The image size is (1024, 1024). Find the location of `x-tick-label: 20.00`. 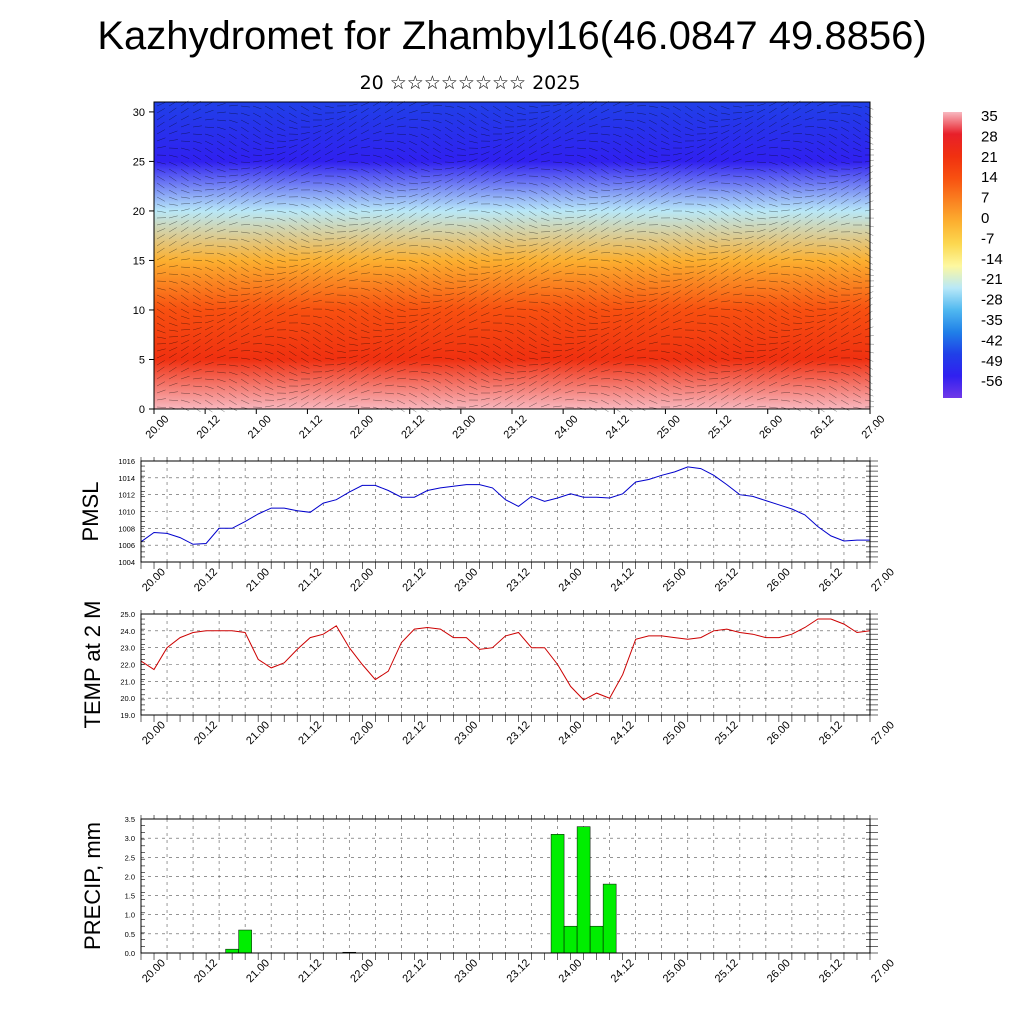

x-tick-label: 20.00 is located at coordinates (154, 971).